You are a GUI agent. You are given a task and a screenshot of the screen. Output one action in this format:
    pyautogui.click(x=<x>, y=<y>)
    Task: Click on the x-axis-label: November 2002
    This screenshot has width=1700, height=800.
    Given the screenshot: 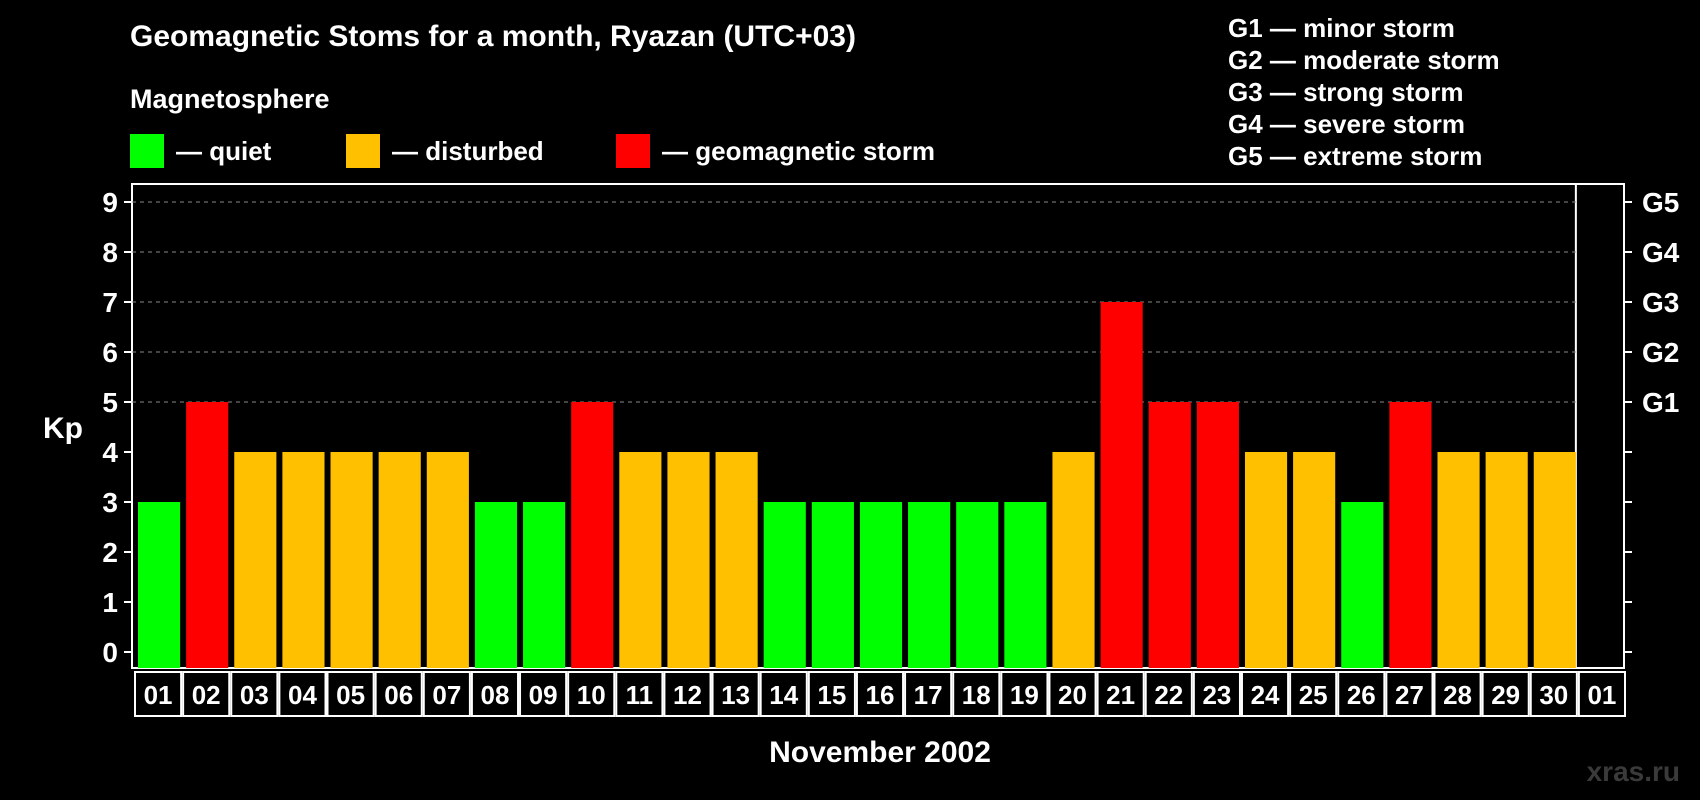 What is the action you would take?
    pyautogui.click(x=880, y=752)
    